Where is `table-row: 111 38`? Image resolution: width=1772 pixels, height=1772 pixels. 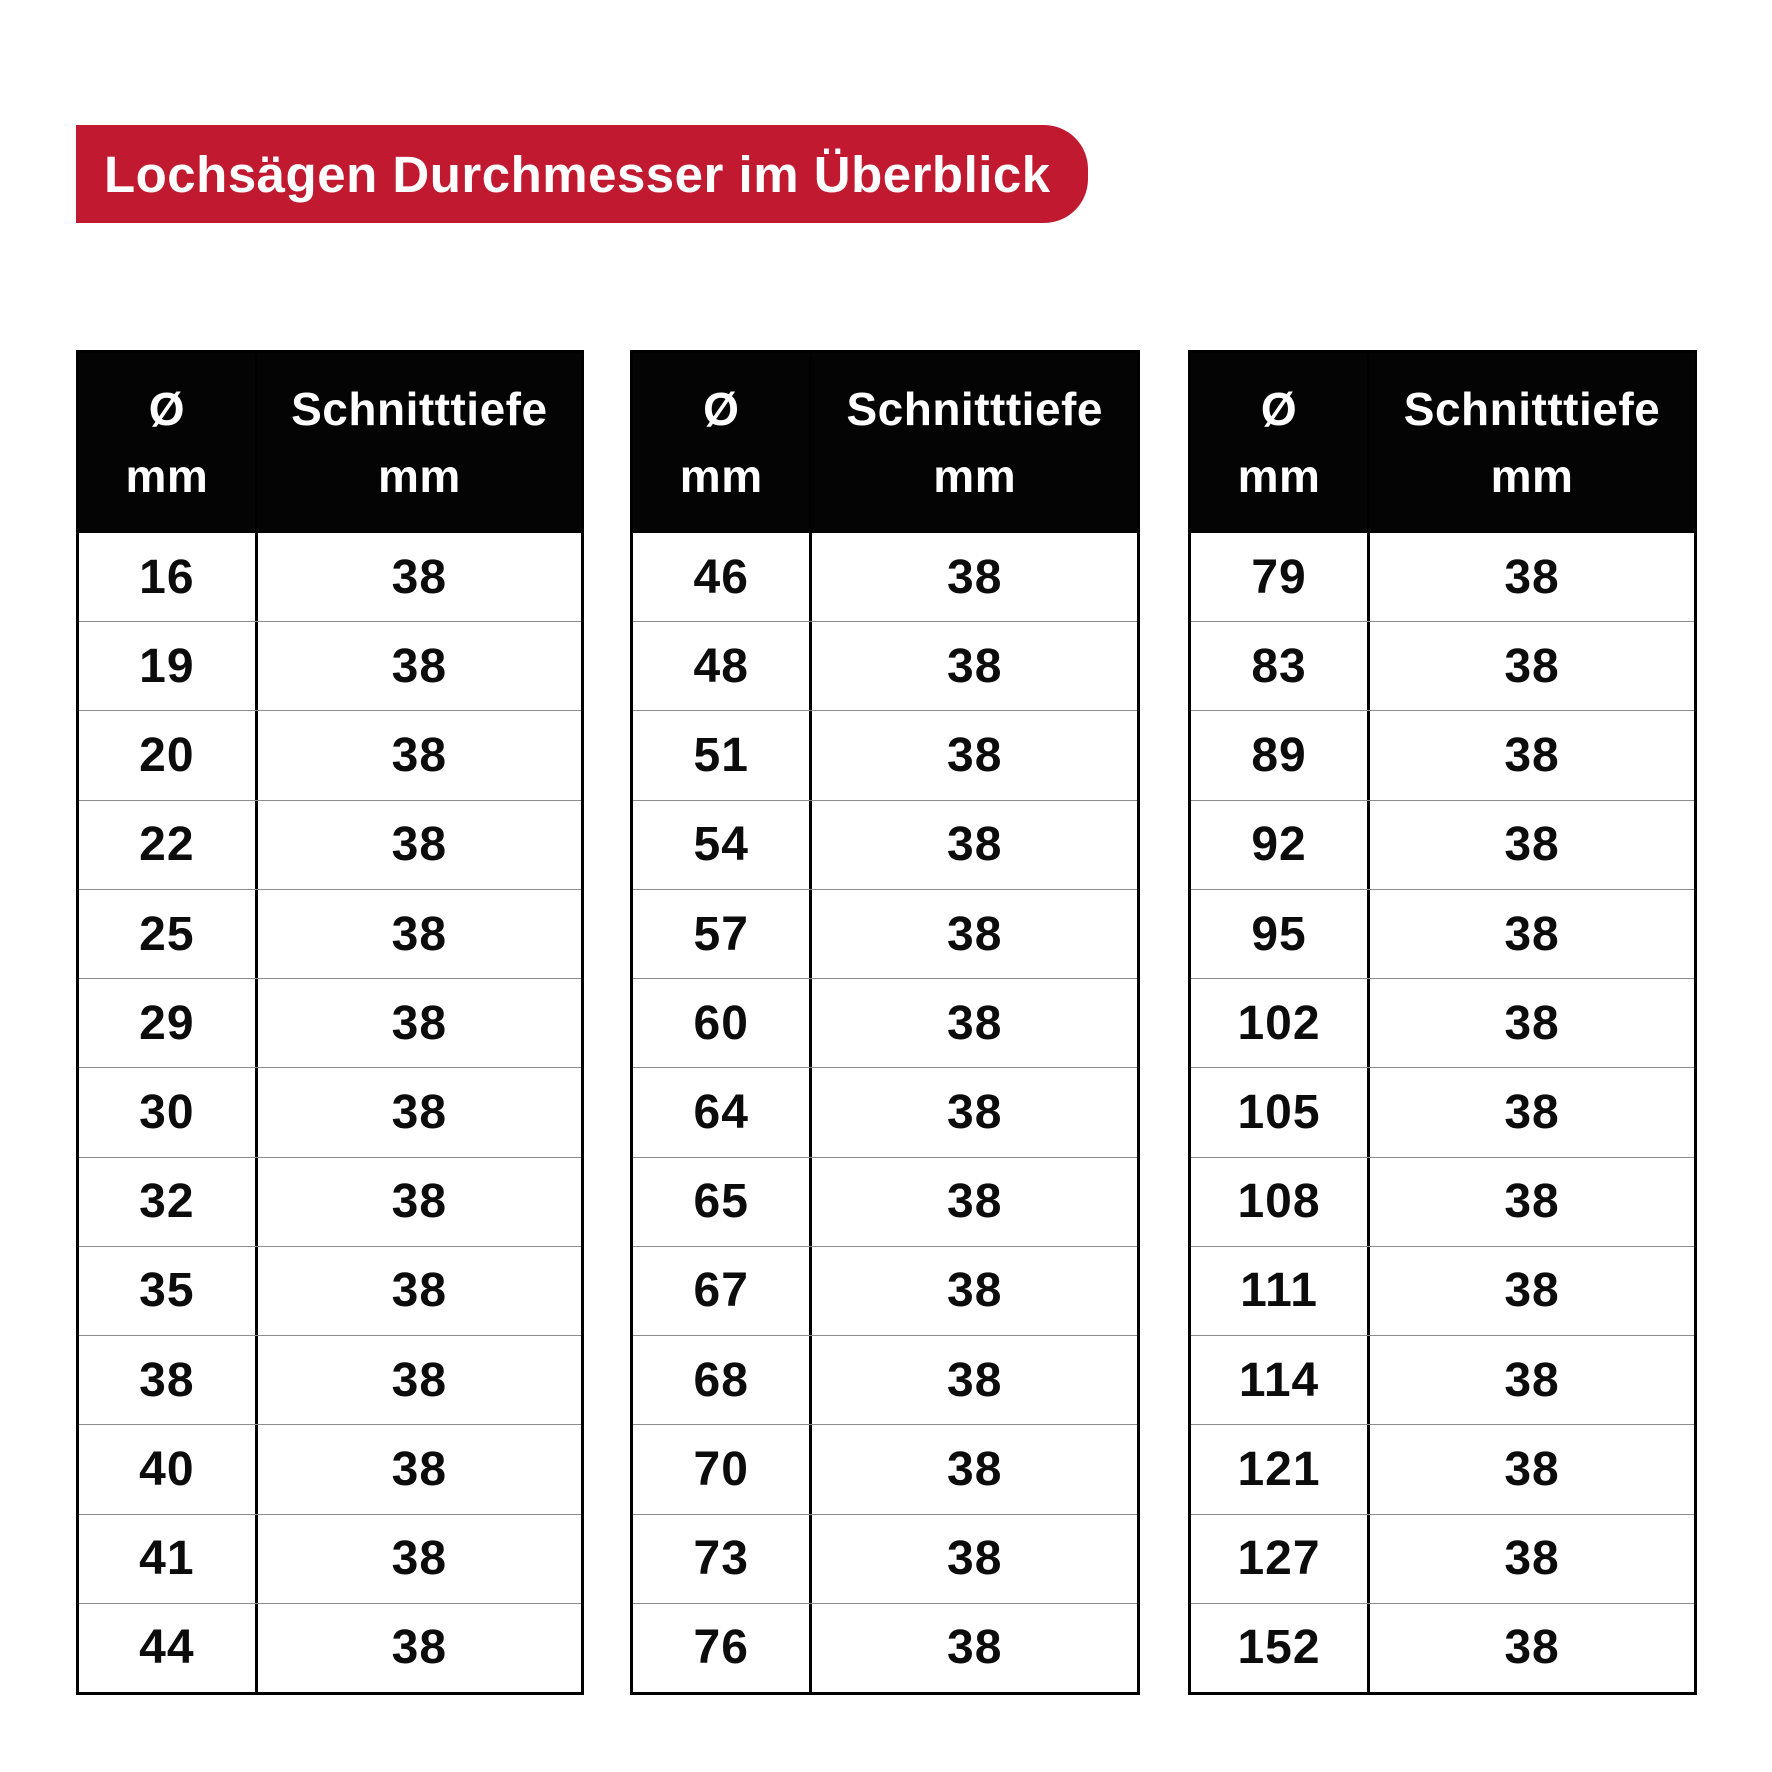
table-row: 111 38 is located at coordinates (1442, 1290).